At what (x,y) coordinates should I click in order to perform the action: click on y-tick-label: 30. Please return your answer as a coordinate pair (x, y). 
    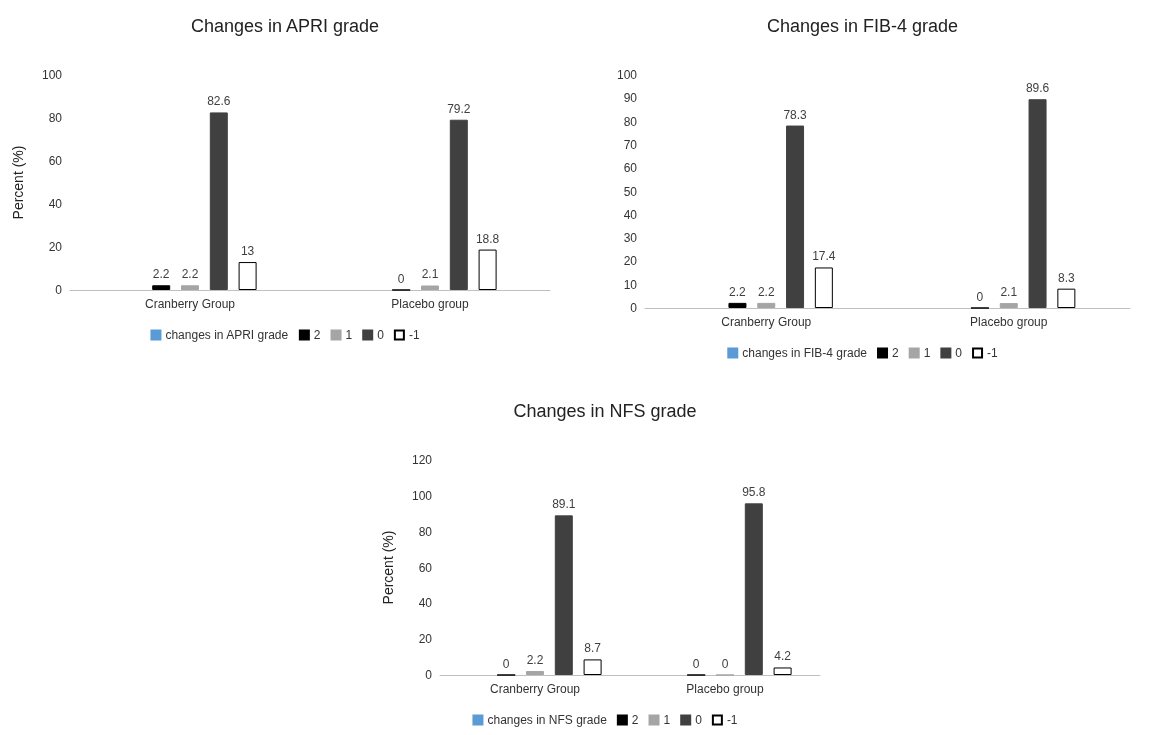
    Looking at the image, I should click on (630, 238).